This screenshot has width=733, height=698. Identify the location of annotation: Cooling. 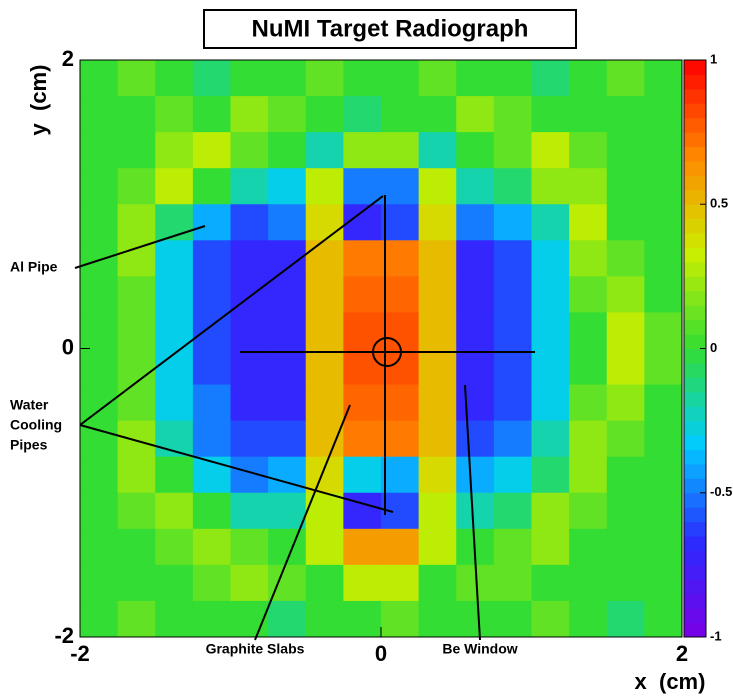
(36, 425).